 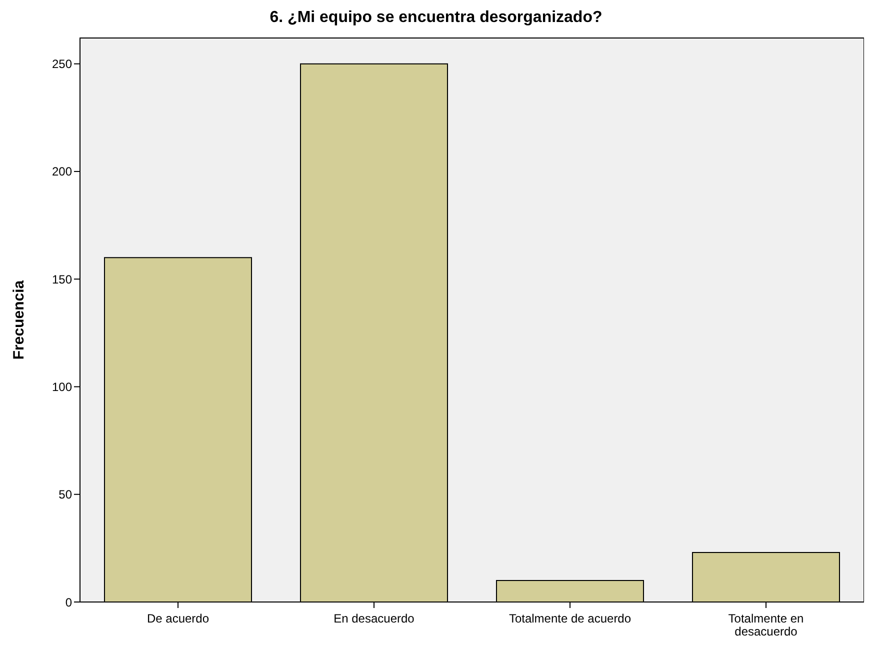 What do you see at coordinates (19, 320) in the screenshot?
I see `y-axis-title: Frecuencia` at bounding box center [19, 320].